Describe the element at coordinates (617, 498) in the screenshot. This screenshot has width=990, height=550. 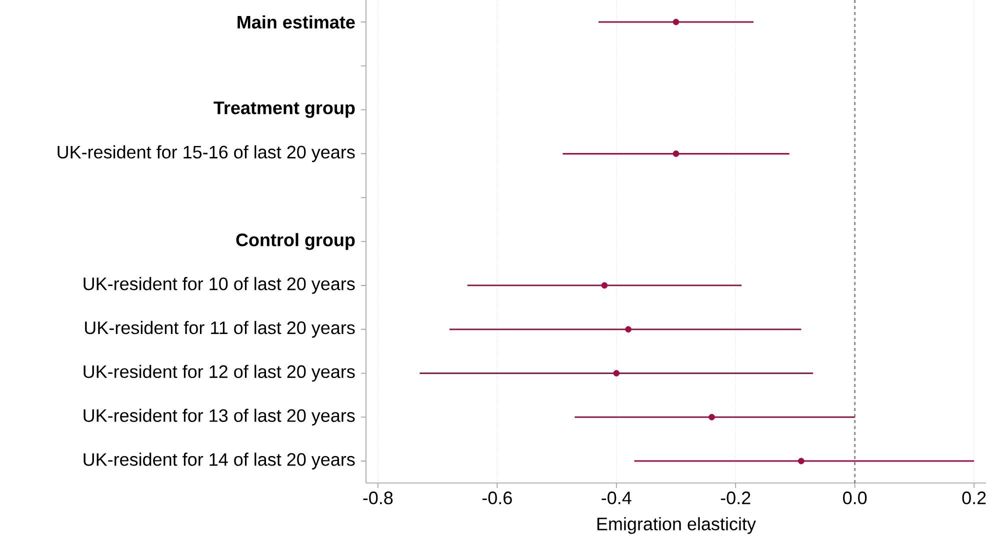
I see `x-tick-label: -0.4` at that location.